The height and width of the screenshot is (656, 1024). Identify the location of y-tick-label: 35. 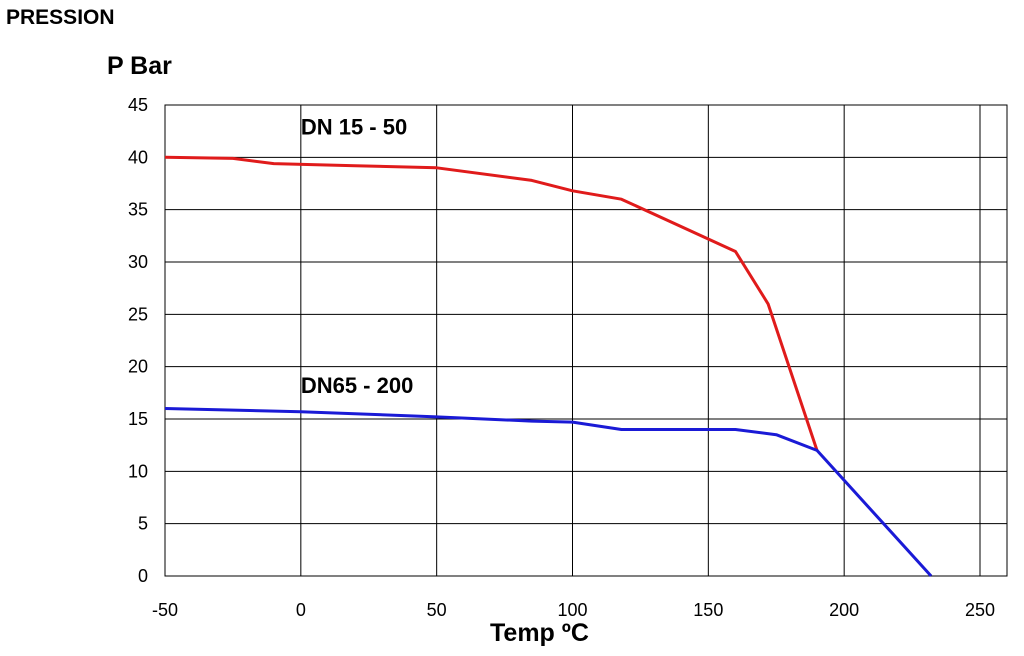
(138, 210).